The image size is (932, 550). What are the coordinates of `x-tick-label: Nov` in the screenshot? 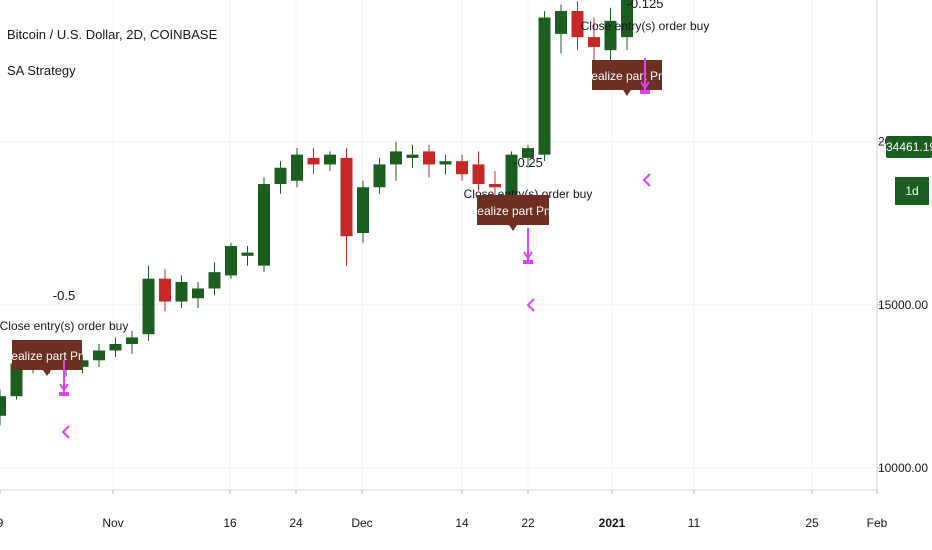 It's located at (112, 523).